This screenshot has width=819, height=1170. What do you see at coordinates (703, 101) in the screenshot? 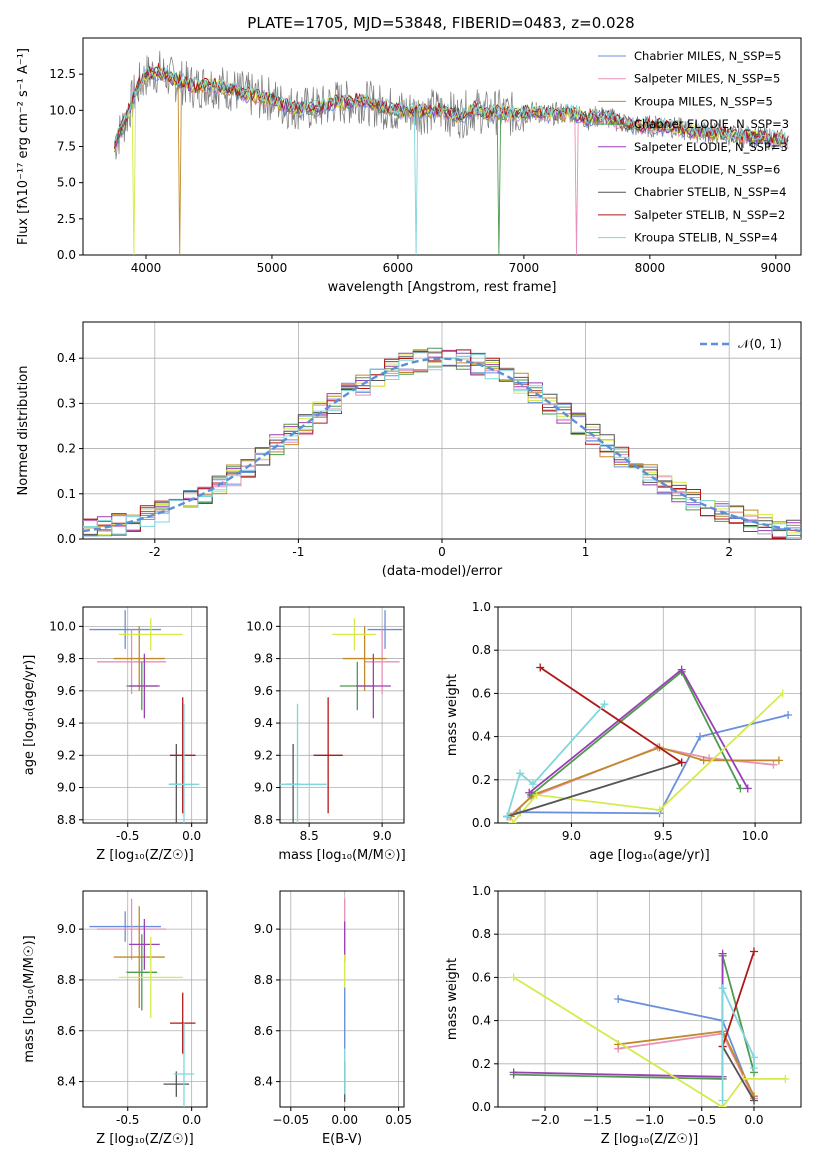
I see `legend-label: Kroupa MILES, N_SSP=5` at bounding box center [703, 101].